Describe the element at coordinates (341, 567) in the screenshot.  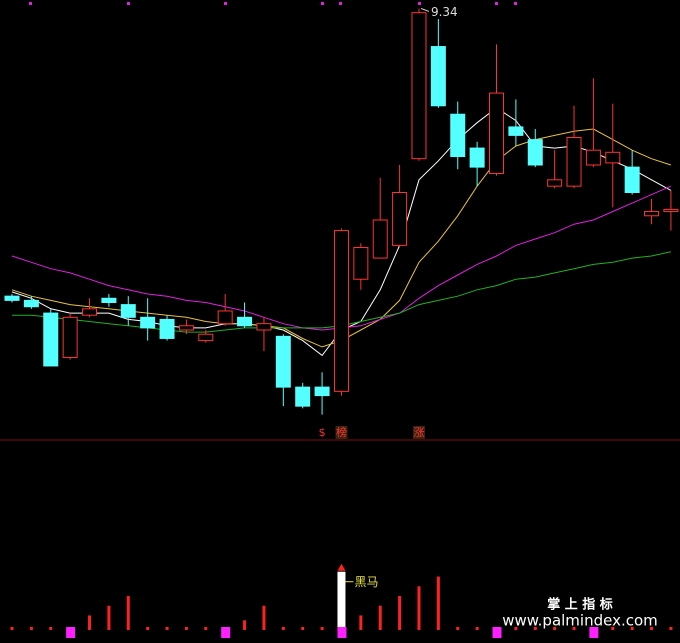
I see `highlight-arrow` at that location.